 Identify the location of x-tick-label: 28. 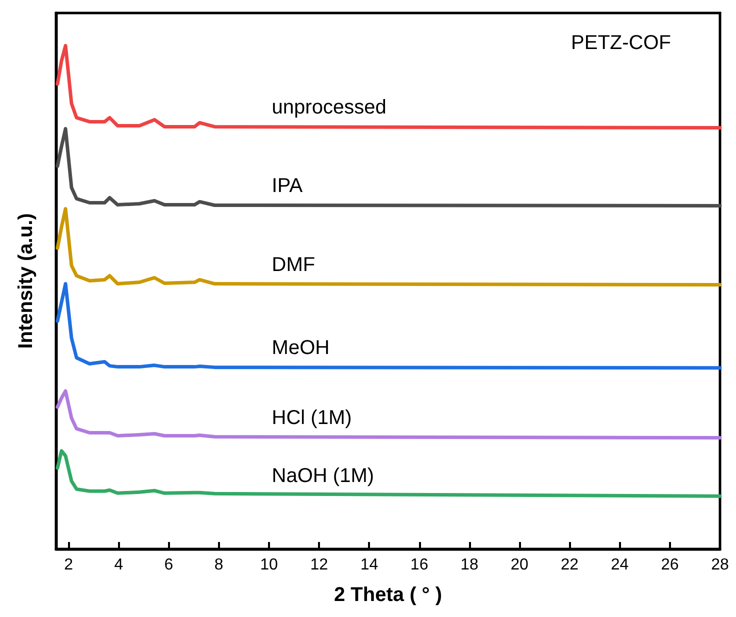
(720, 565).